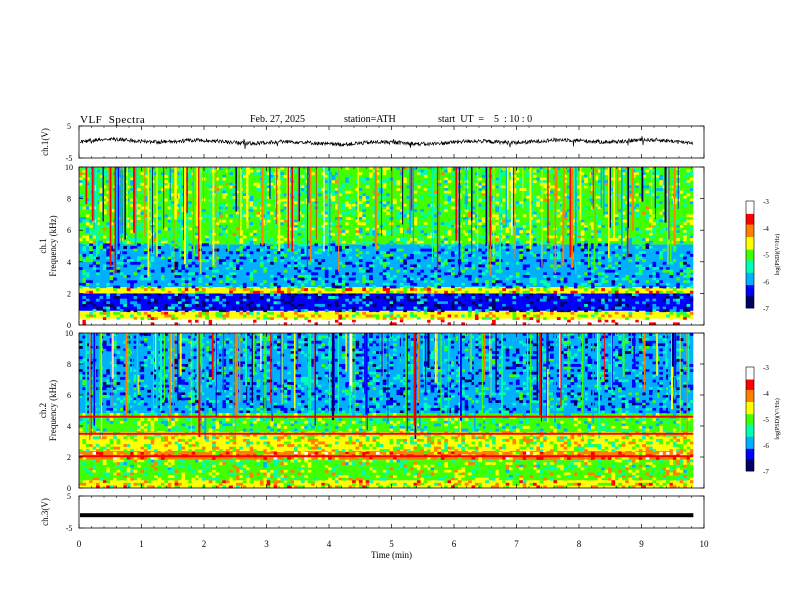  I want to click on header-start-ut: start UT = 5 : 10 : 0, so click(485, 119).